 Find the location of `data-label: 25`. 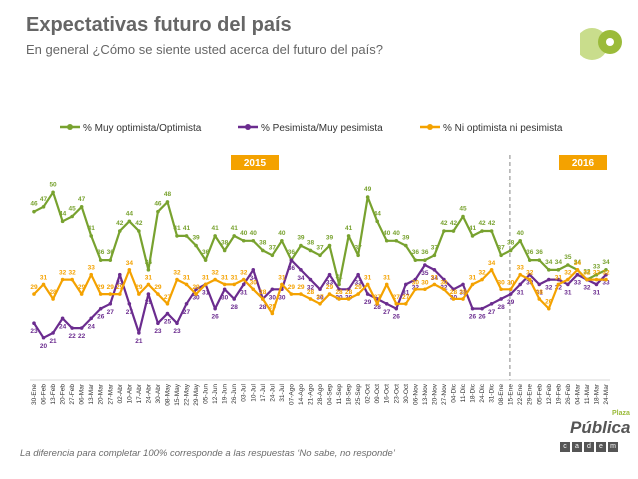

data-label: 25 is located at coordinates (168, 322).